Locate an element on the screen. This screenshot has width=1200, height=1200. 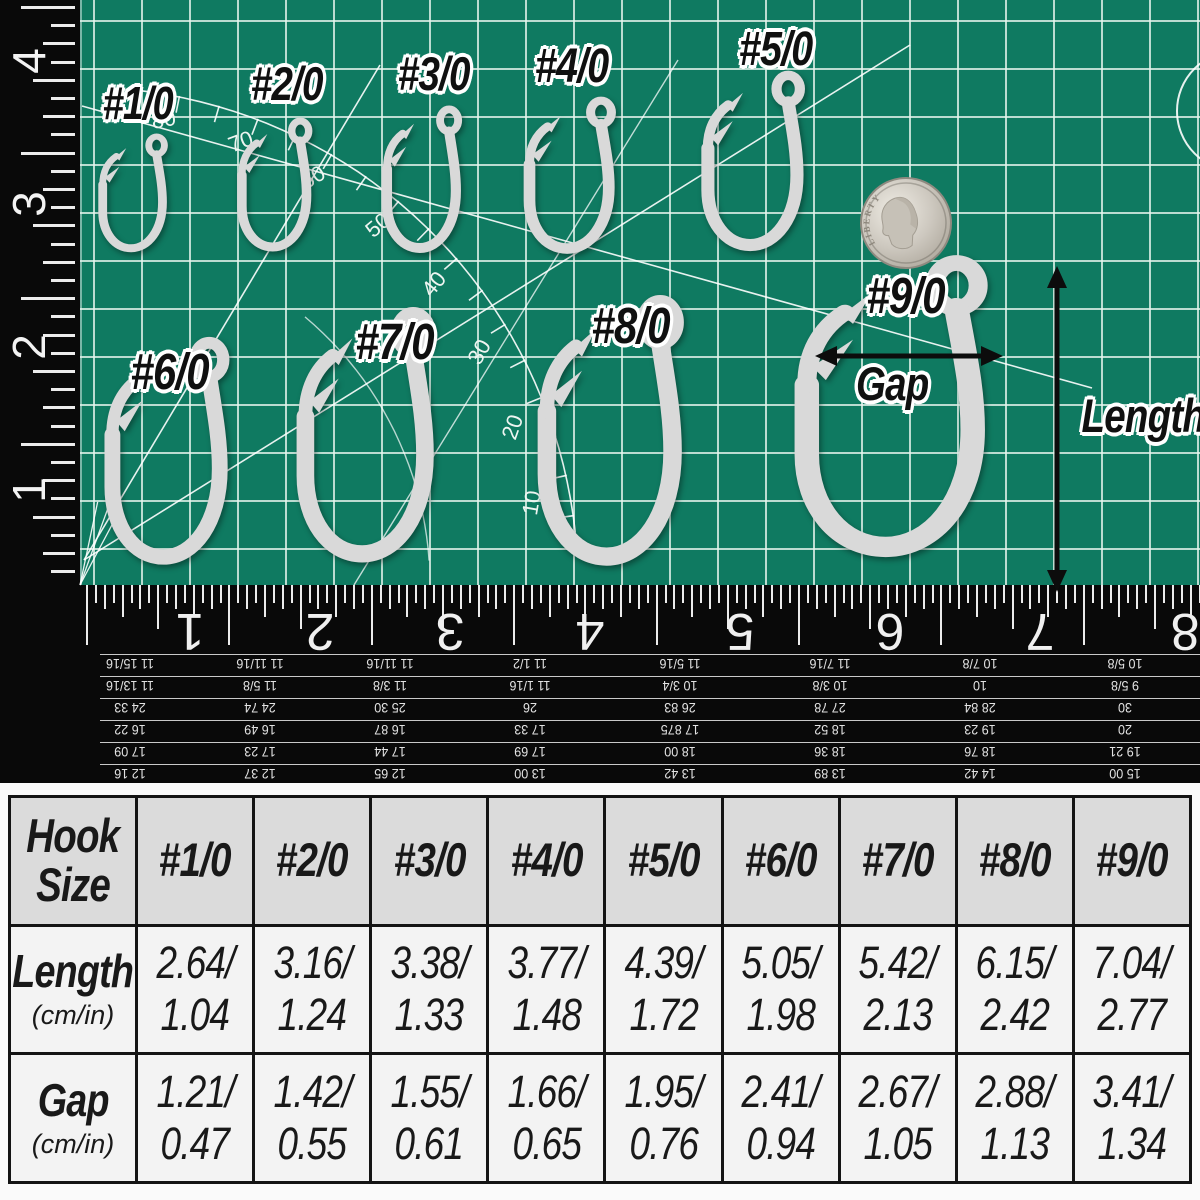
hook-size-label-70: #7/0 is located at coordinates (394, 341).